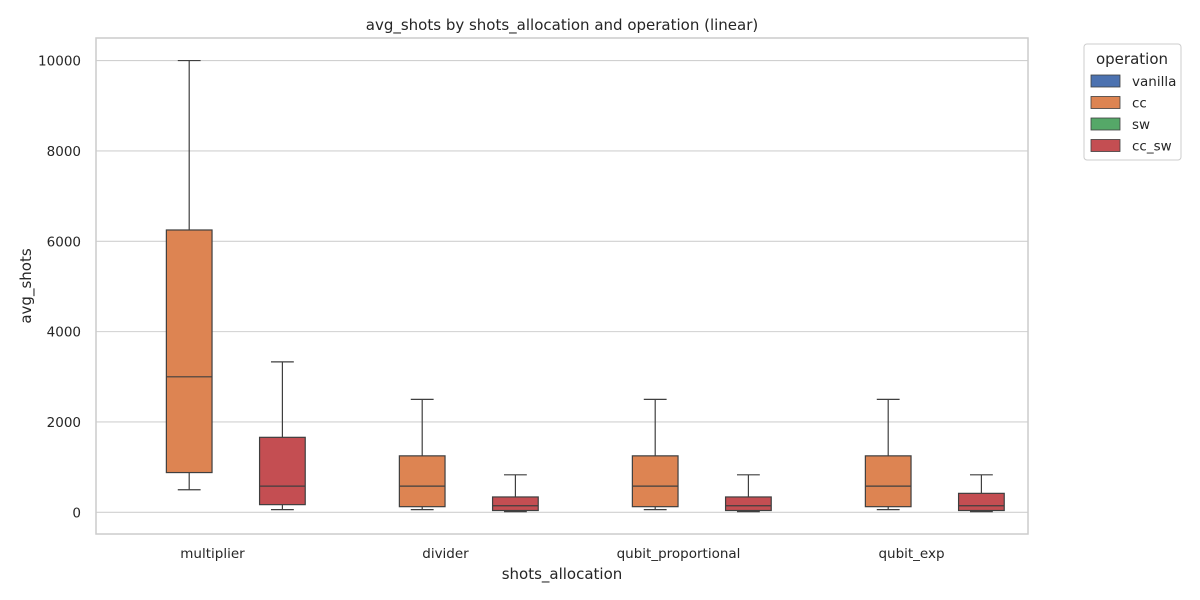  I want to click on box-cc-divider, so click(422, 454).